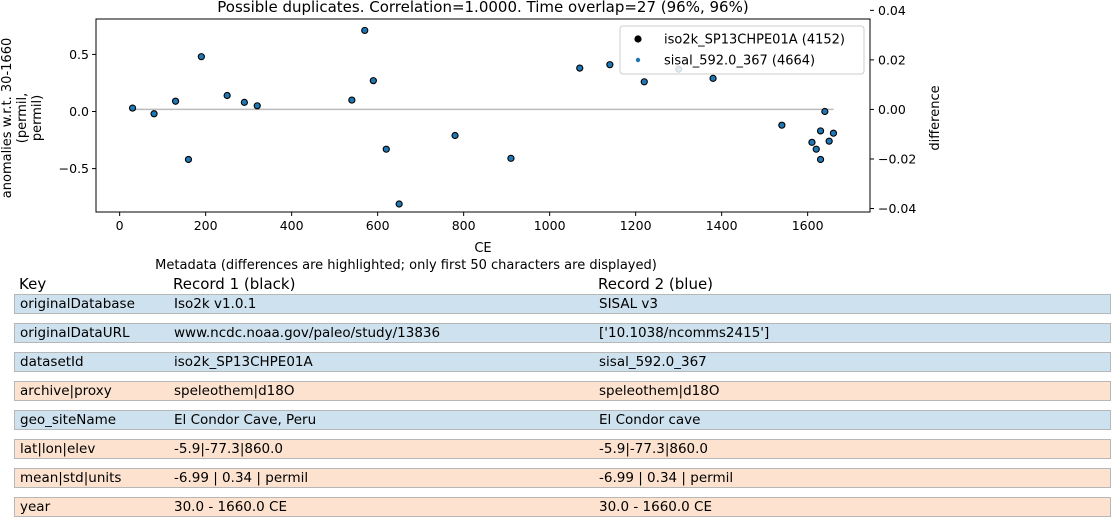  I want to click on y-tick-label: 0.0, so click(79, 111).